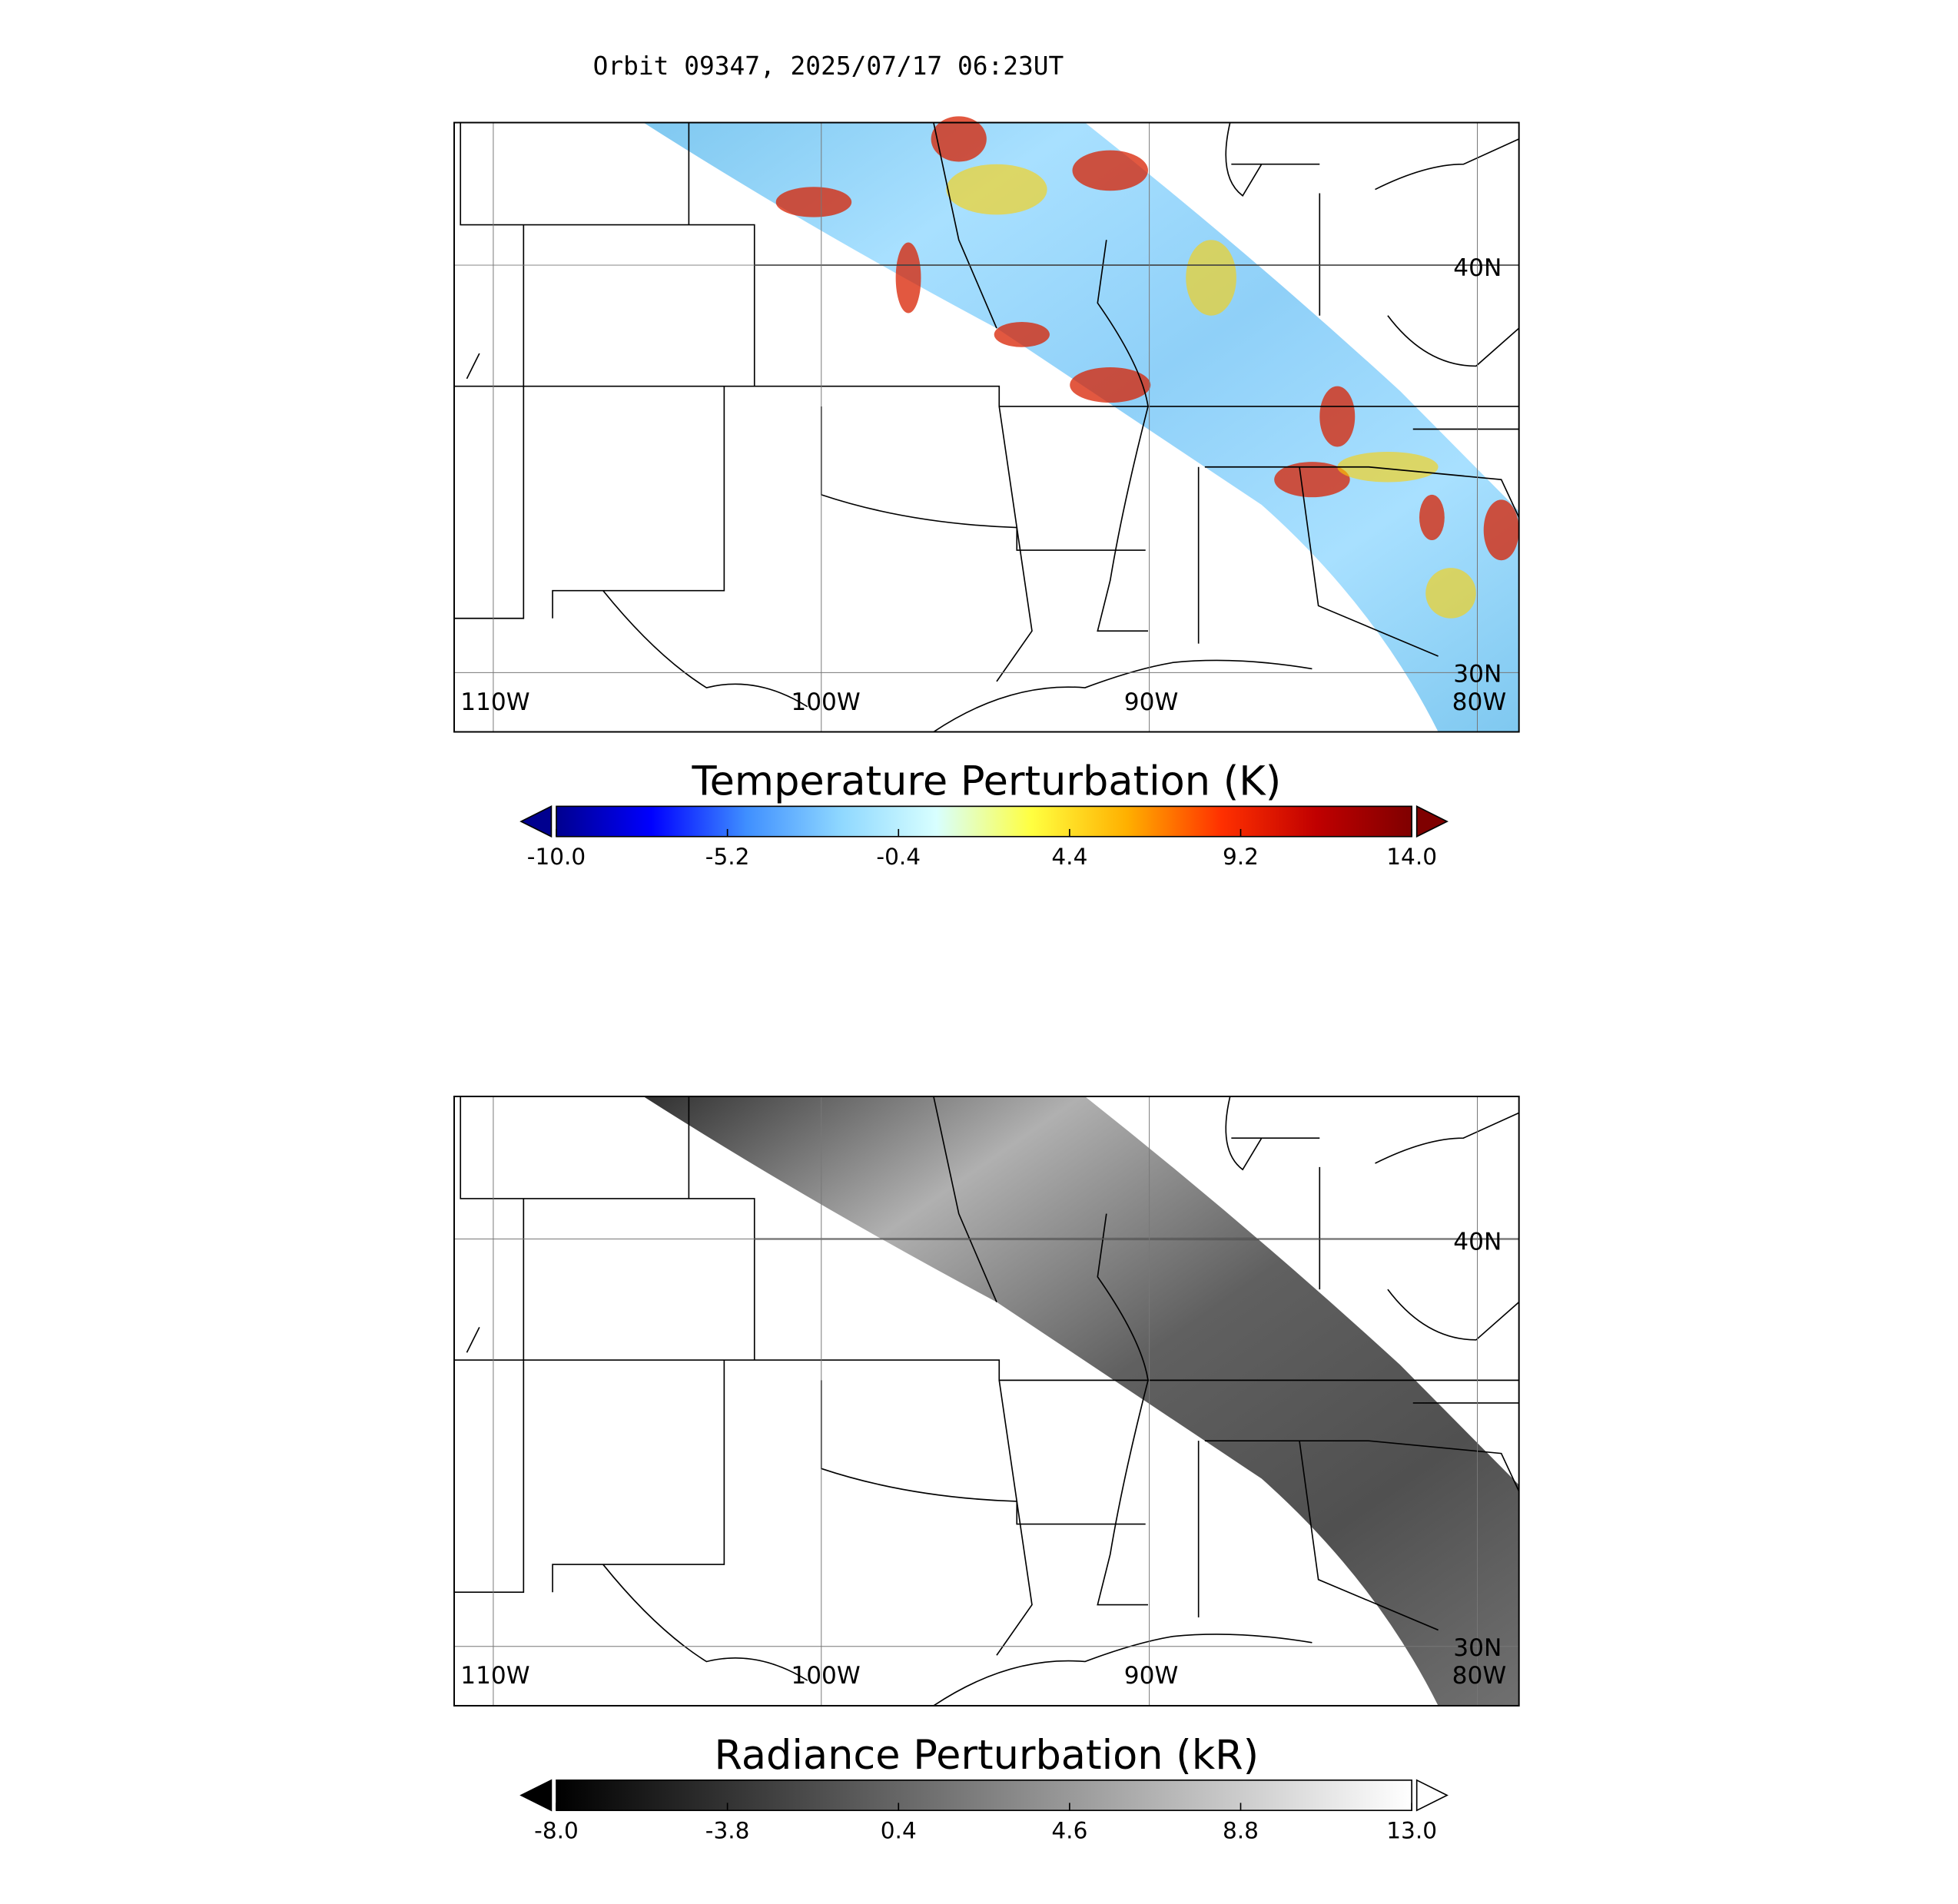  I want to click on colorbar-tick-label: -5.2, so click(727, 857).